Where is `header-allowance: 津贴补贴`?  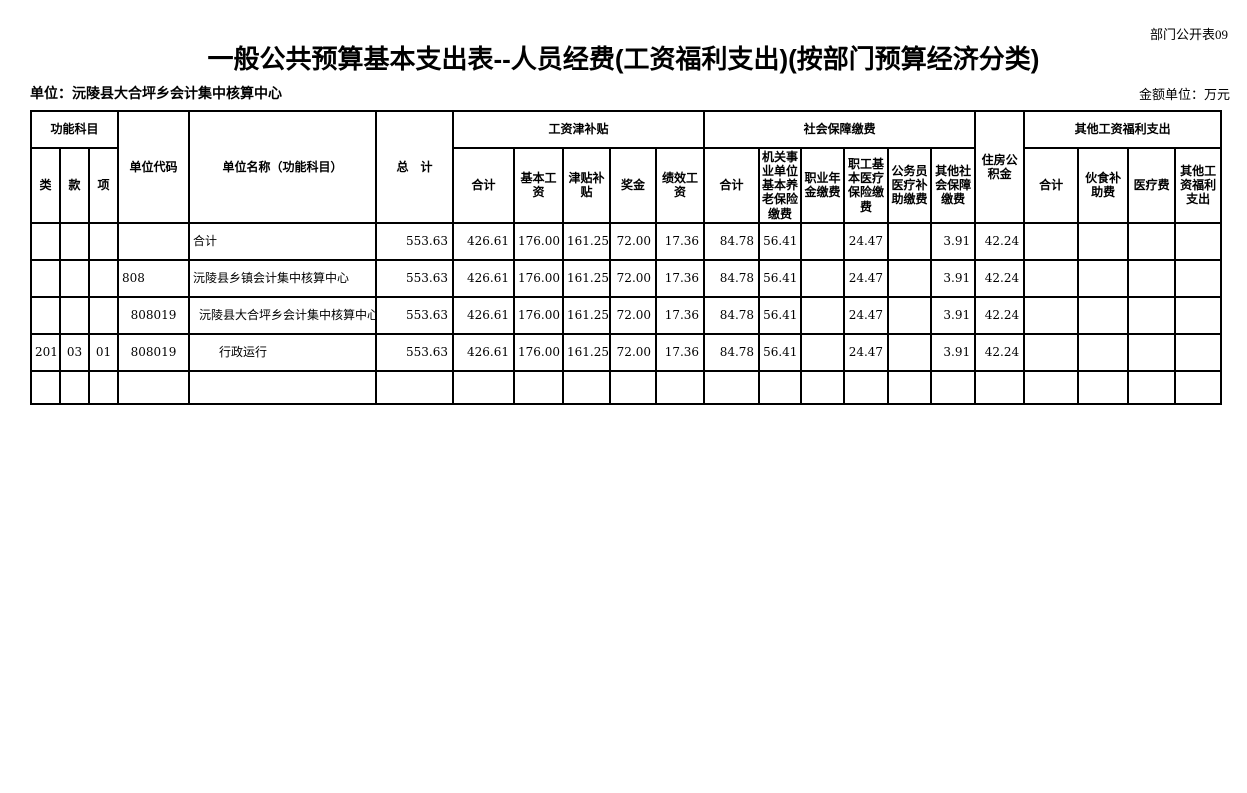
header-allowance: 津贴补贴 is located at coordinates (587, 185).